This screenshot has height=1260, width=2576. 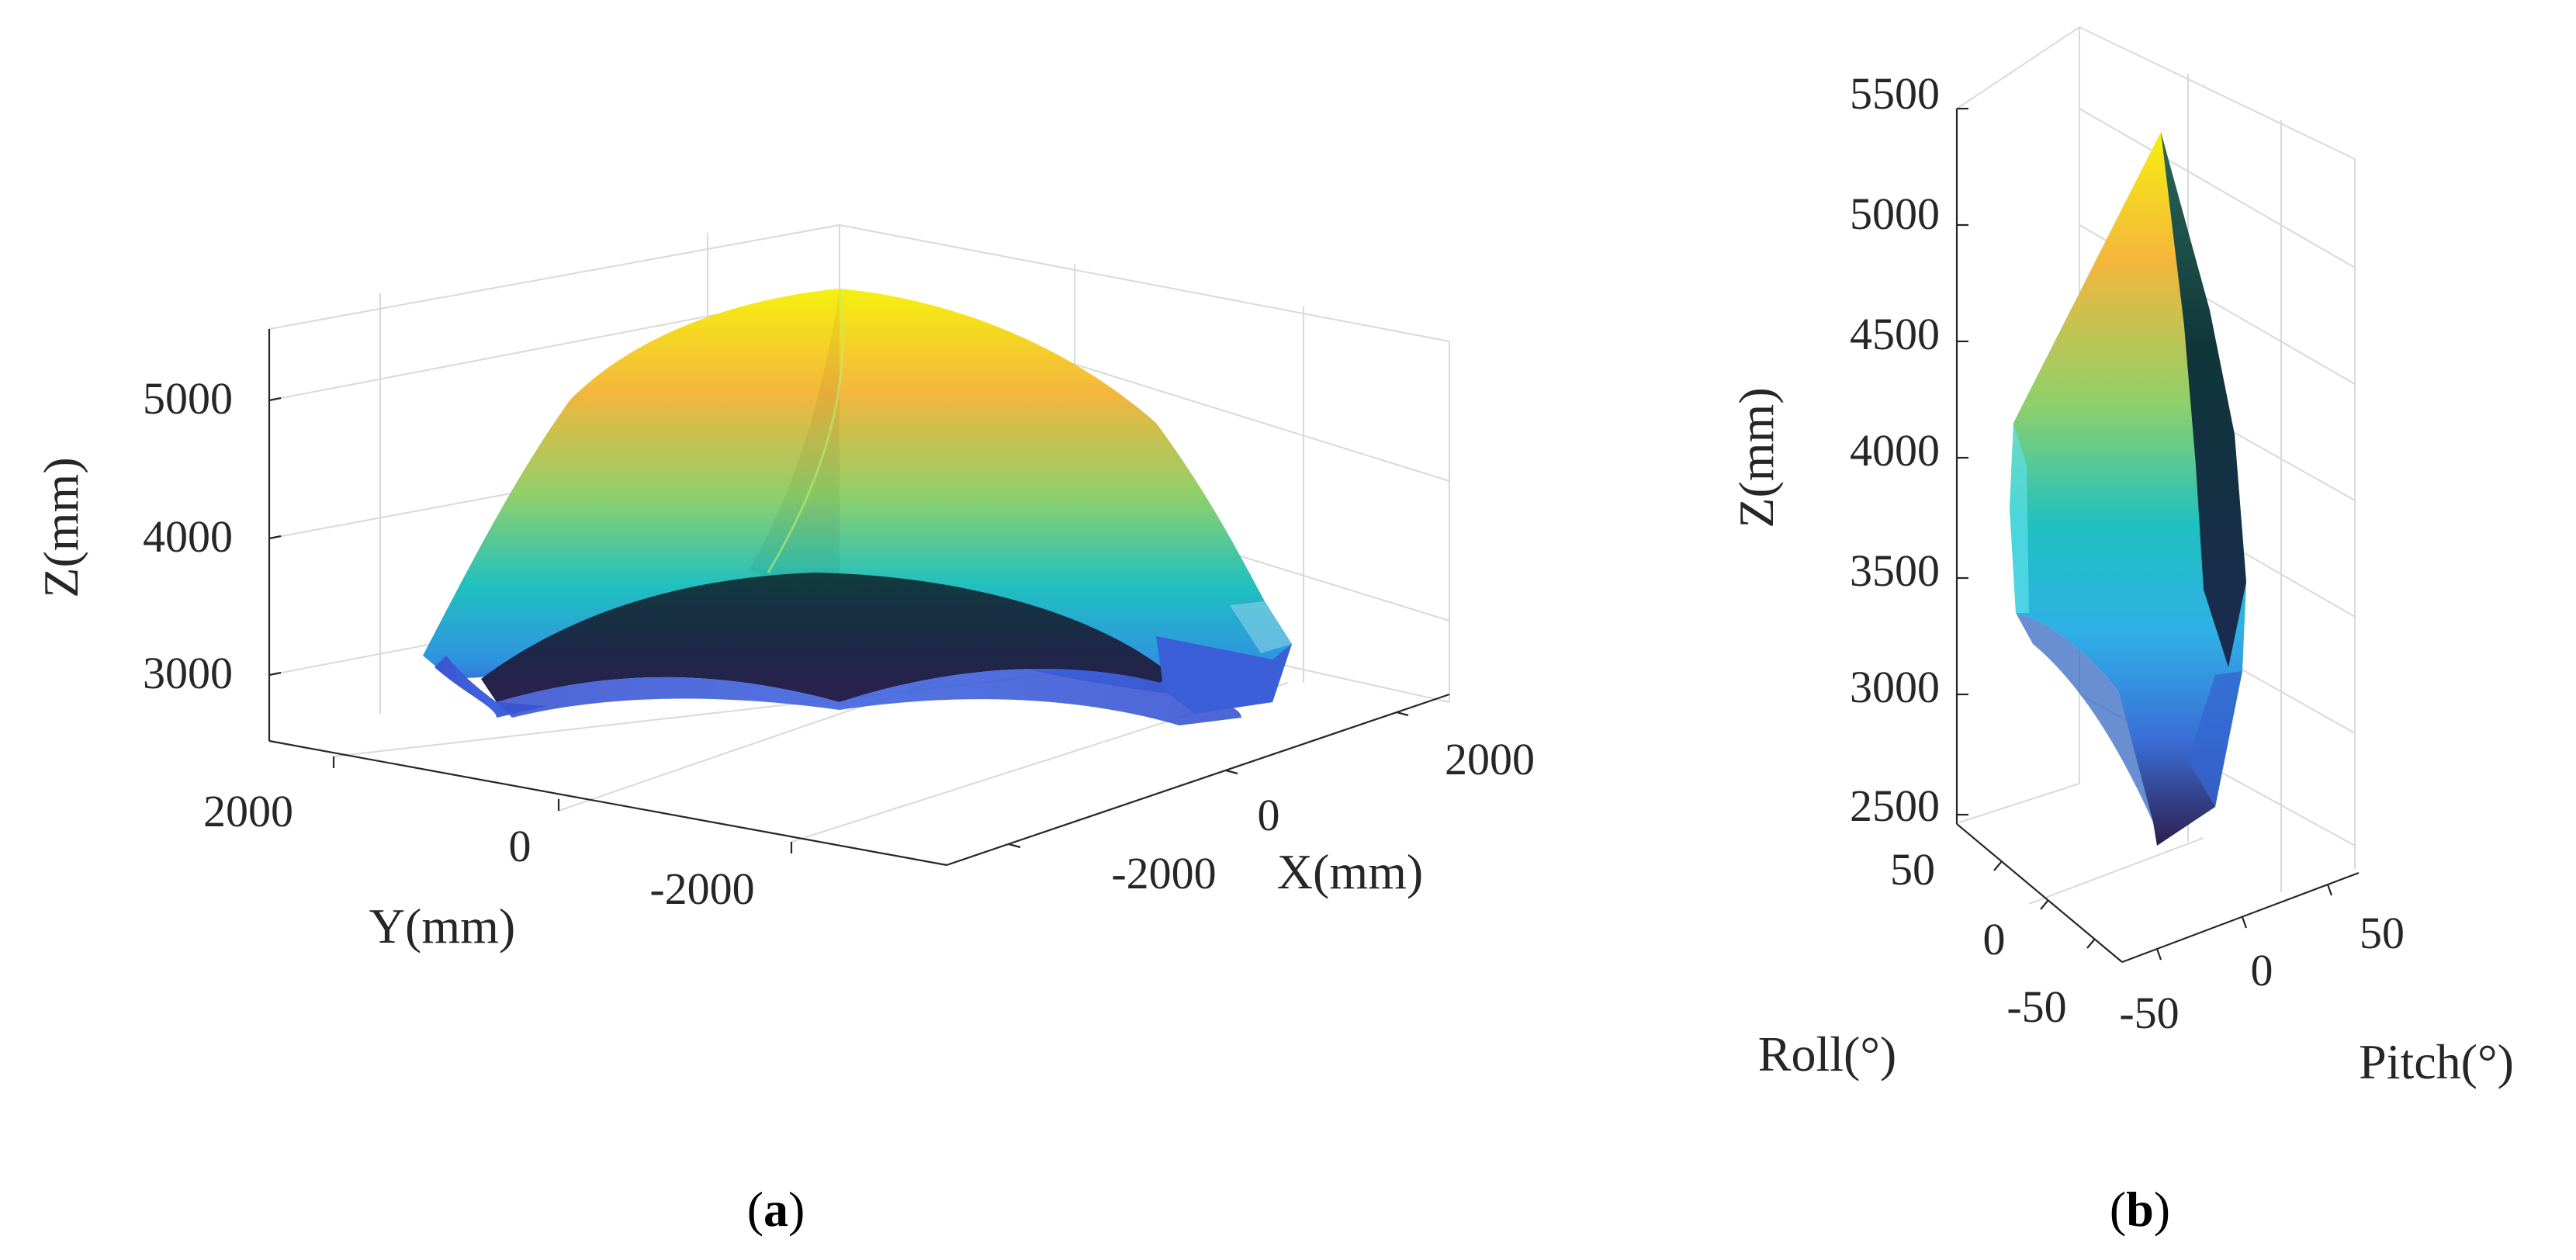 What do you see at coordinates (776, 1210) in the screenshot?
I see `panel-a-caption: (a)` at bounding box center [776, 1210].